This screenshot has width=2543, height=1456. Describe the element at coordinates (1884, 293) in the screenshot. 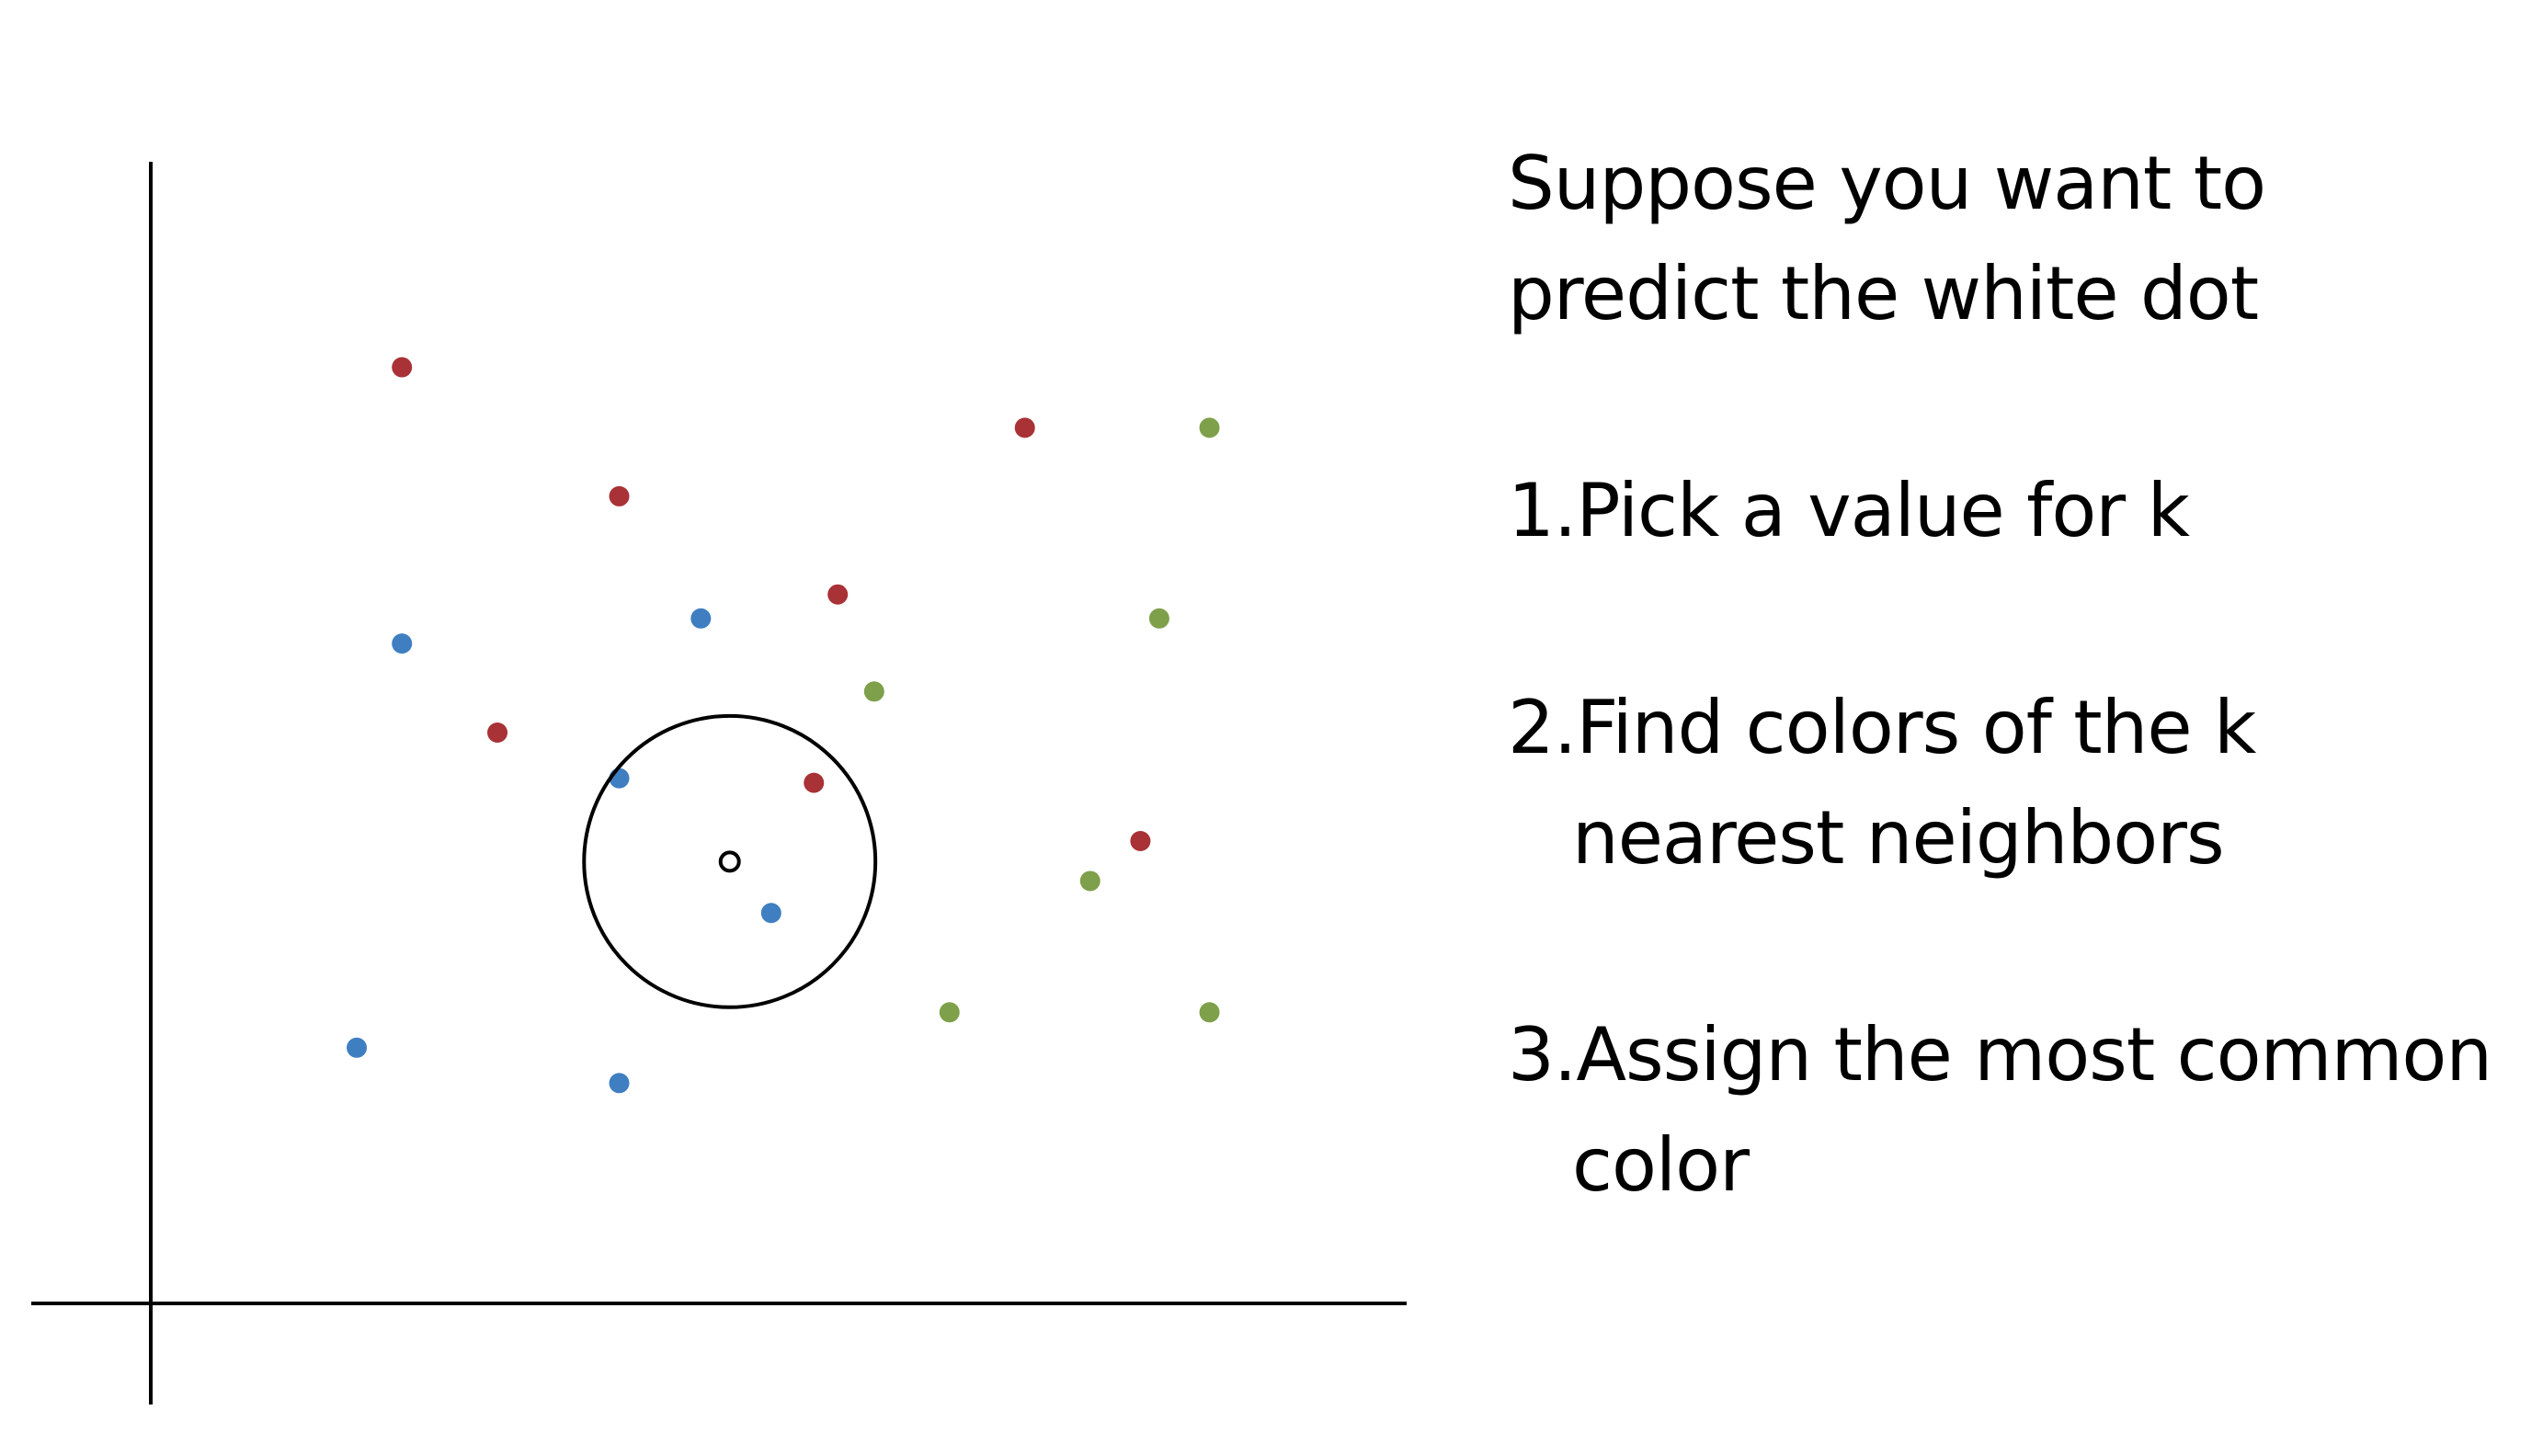

I see `intro-line-2: predict the white dot` at that location.